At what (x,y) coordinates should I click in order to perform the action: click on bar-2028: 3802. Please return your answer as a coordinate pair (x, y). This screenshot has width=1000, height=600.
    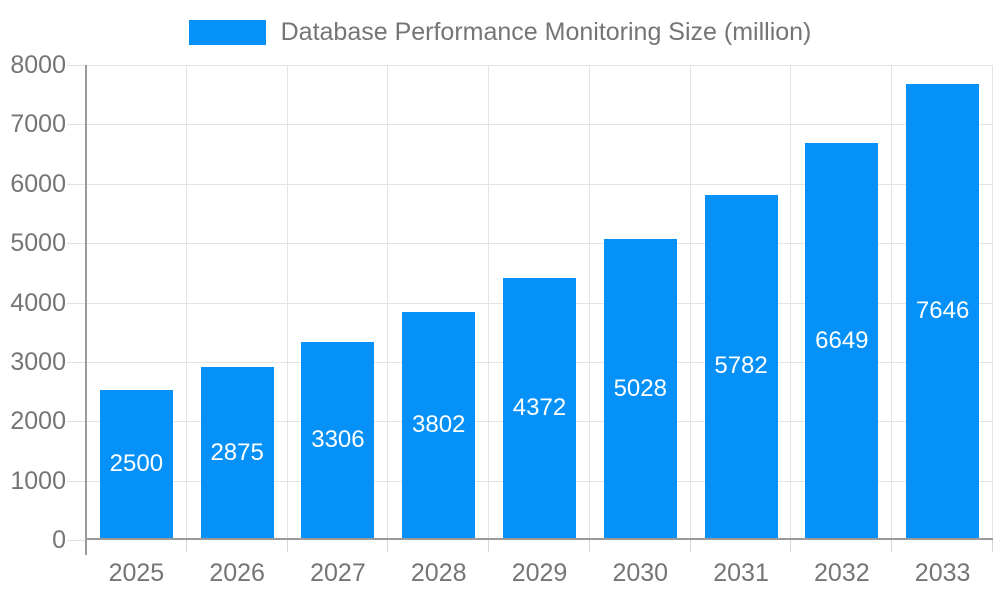
    Looking at the image, I should click on (439, 425).